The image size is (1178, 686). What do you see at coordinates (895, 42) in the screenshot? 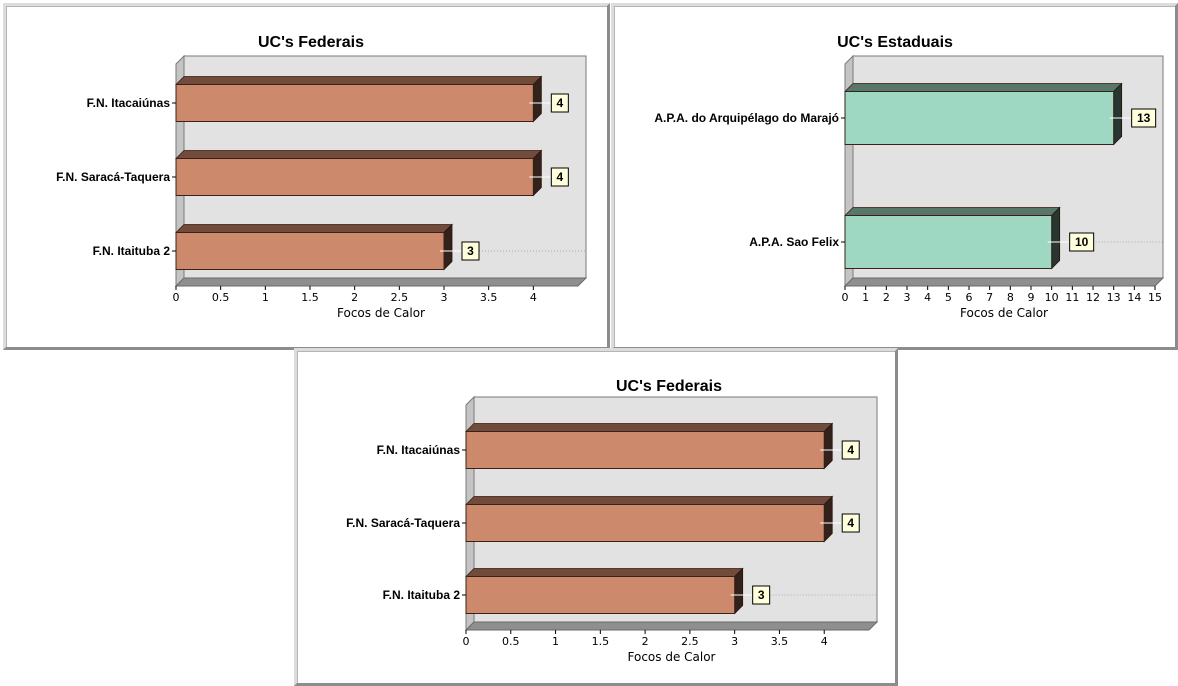
I see `chart-title: UC's Estaduais` at bounding box center [895, 42].